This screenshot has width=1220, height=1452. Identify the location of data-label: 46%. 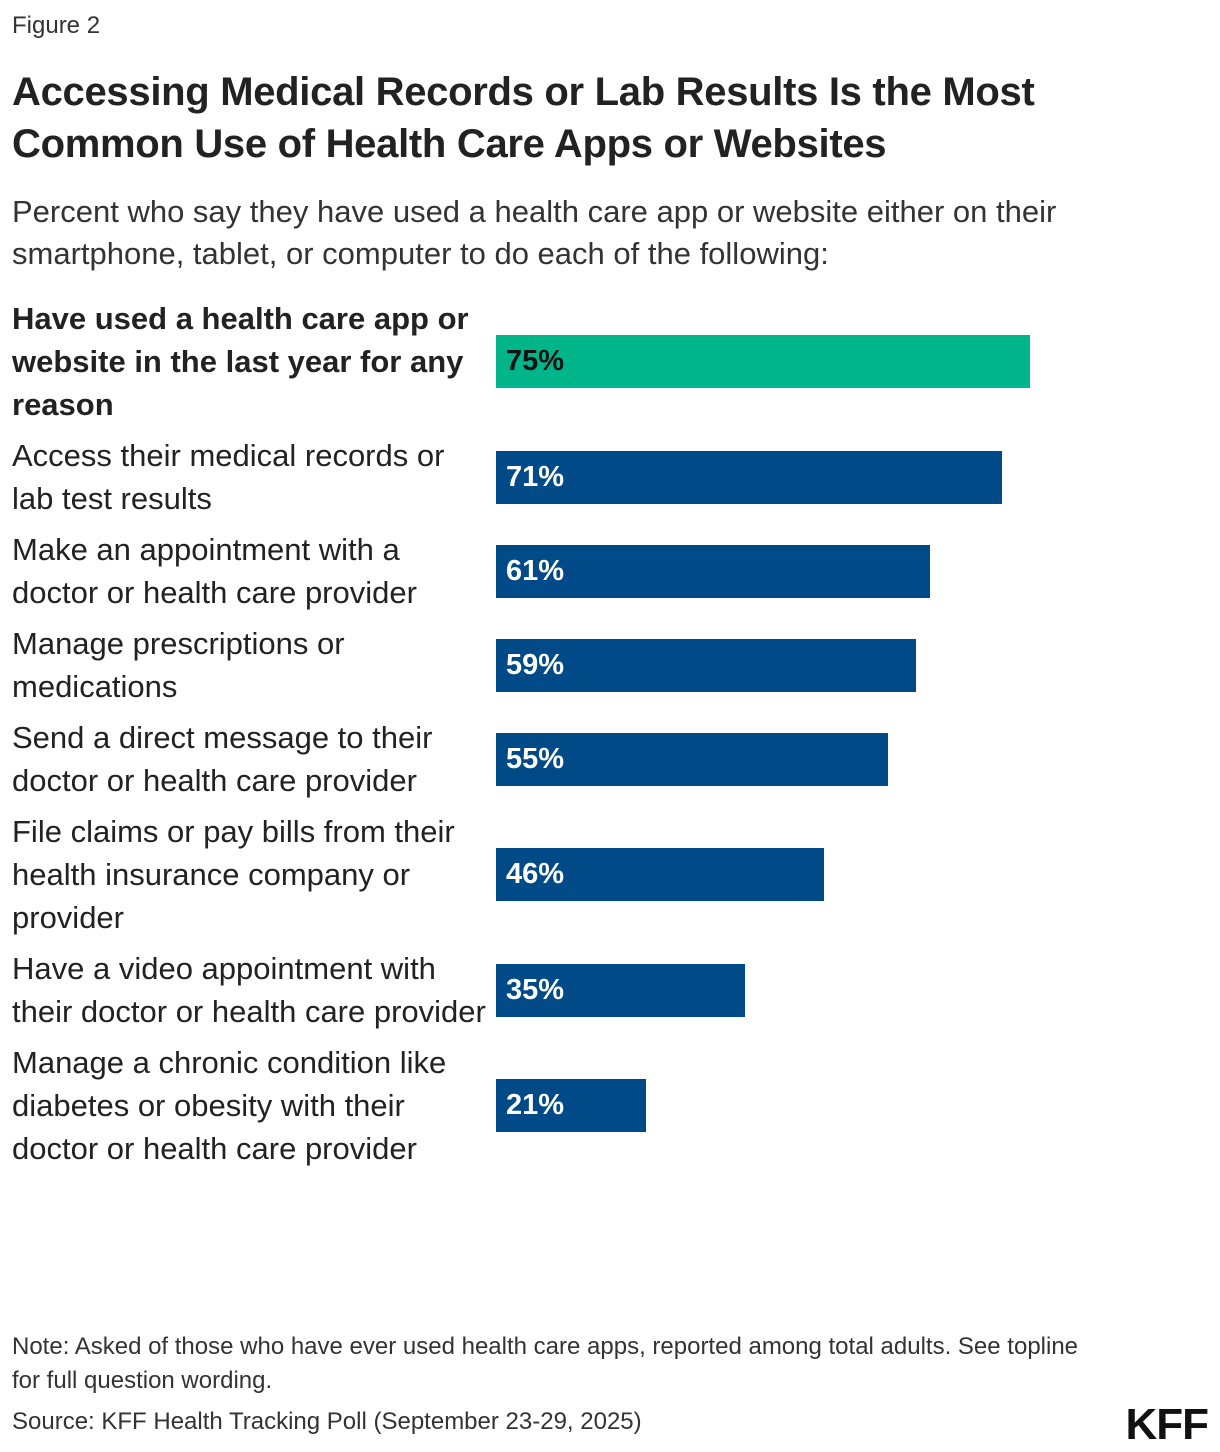
(535, 874).